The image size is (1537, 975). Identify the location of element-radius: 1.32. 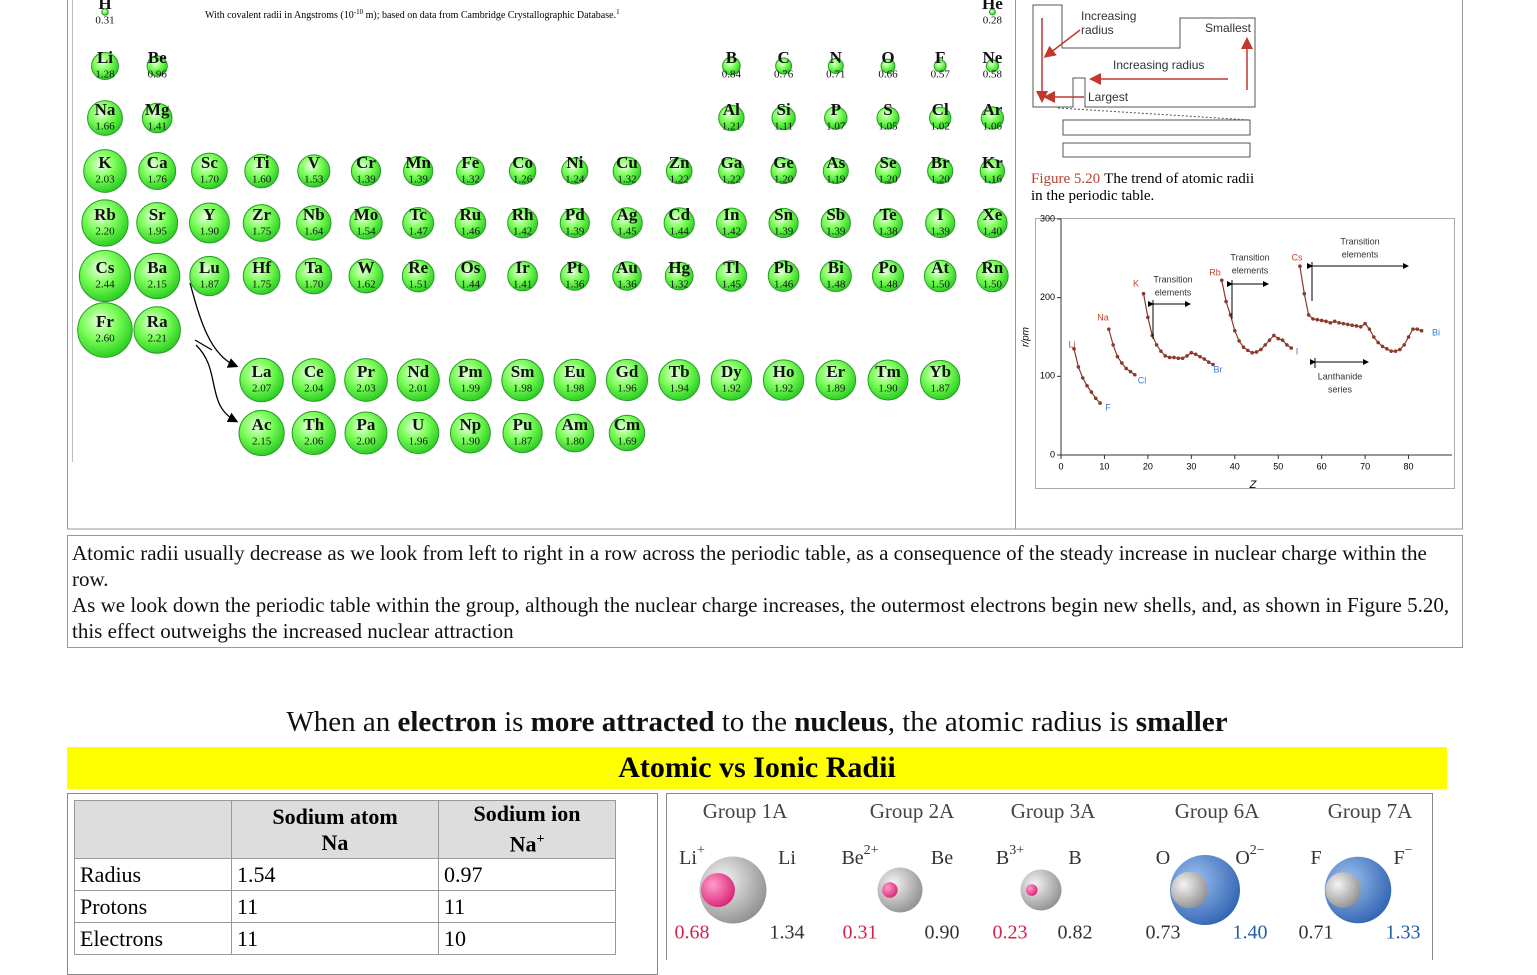
(626, 180).